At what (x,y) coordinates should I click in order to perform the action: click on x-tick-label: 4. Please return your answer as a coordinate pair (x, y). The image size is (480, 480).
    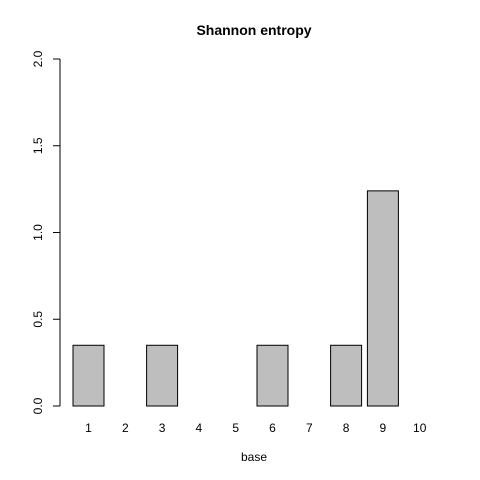
    Looking at the image, I should click on (199, 428).